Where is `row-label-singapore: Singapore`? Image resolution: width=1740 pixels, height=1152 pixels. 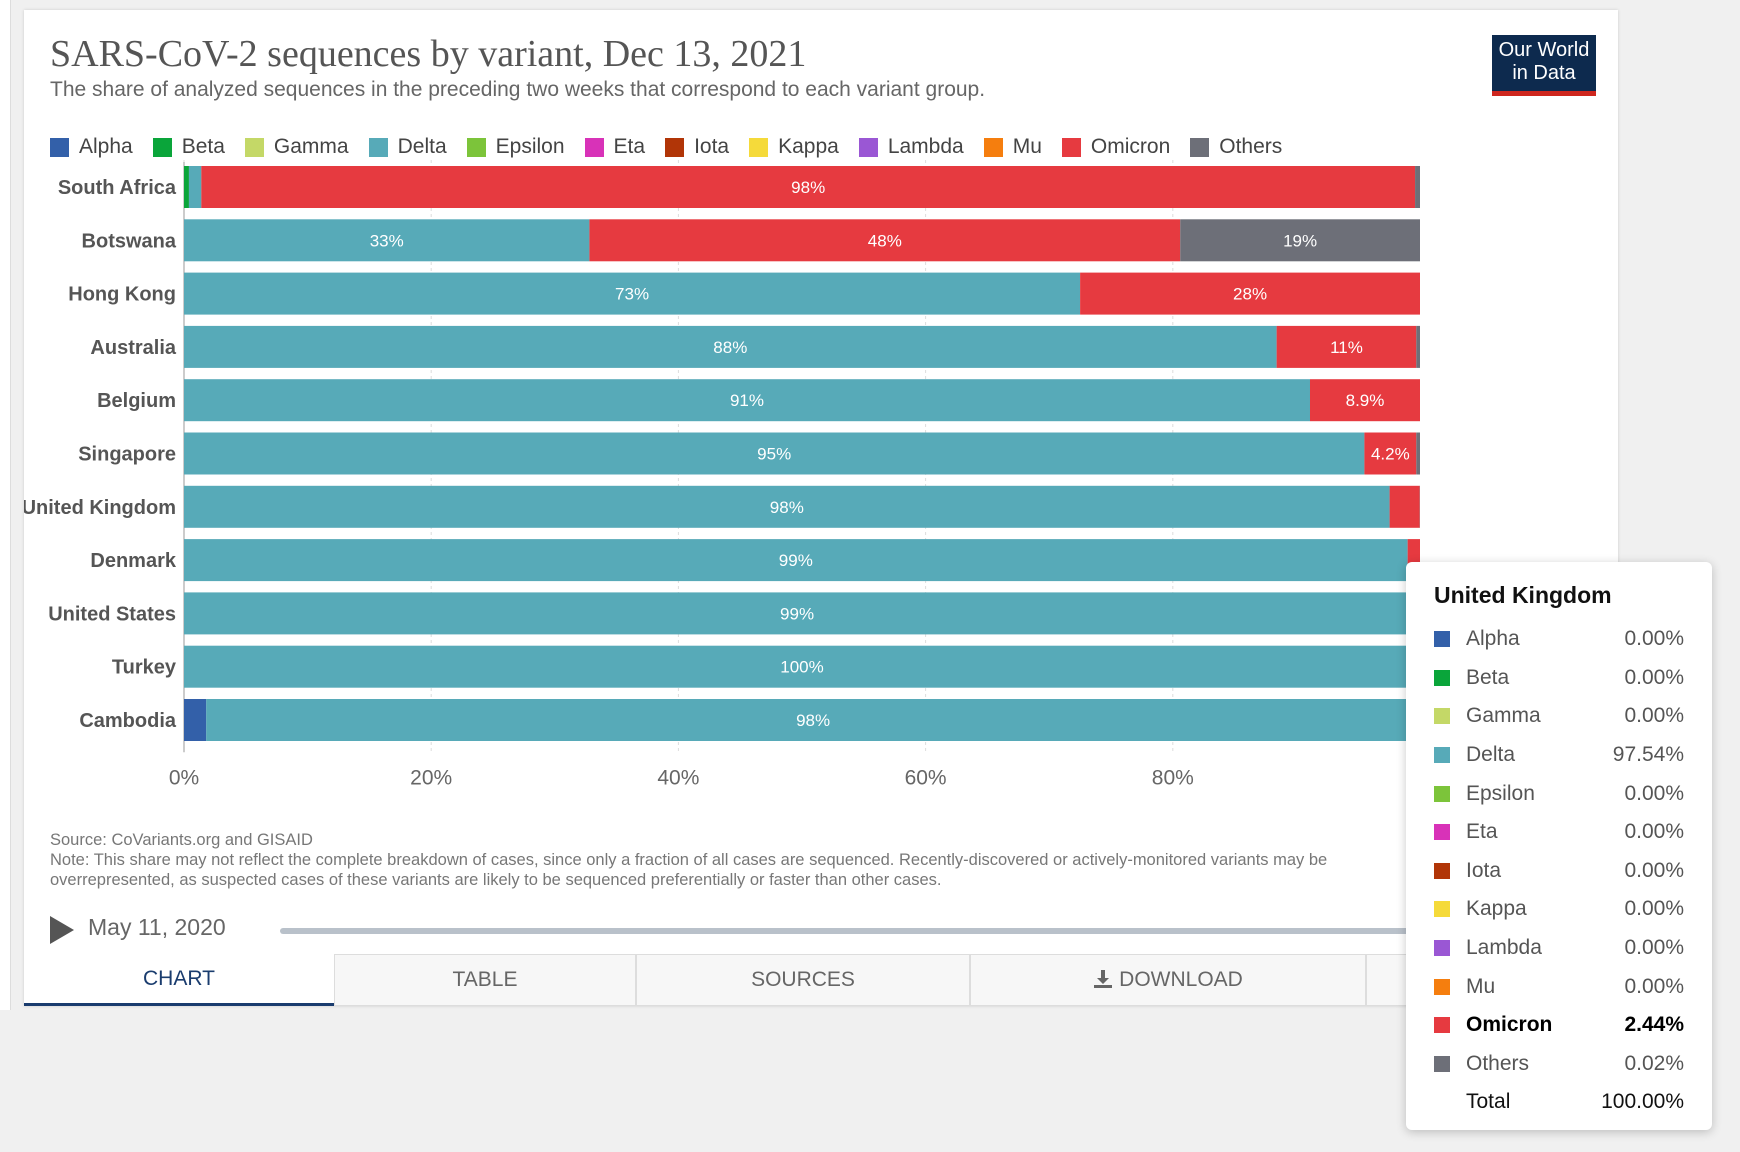
row-label-singapore: Singapore is located at coordinates (127, 455).